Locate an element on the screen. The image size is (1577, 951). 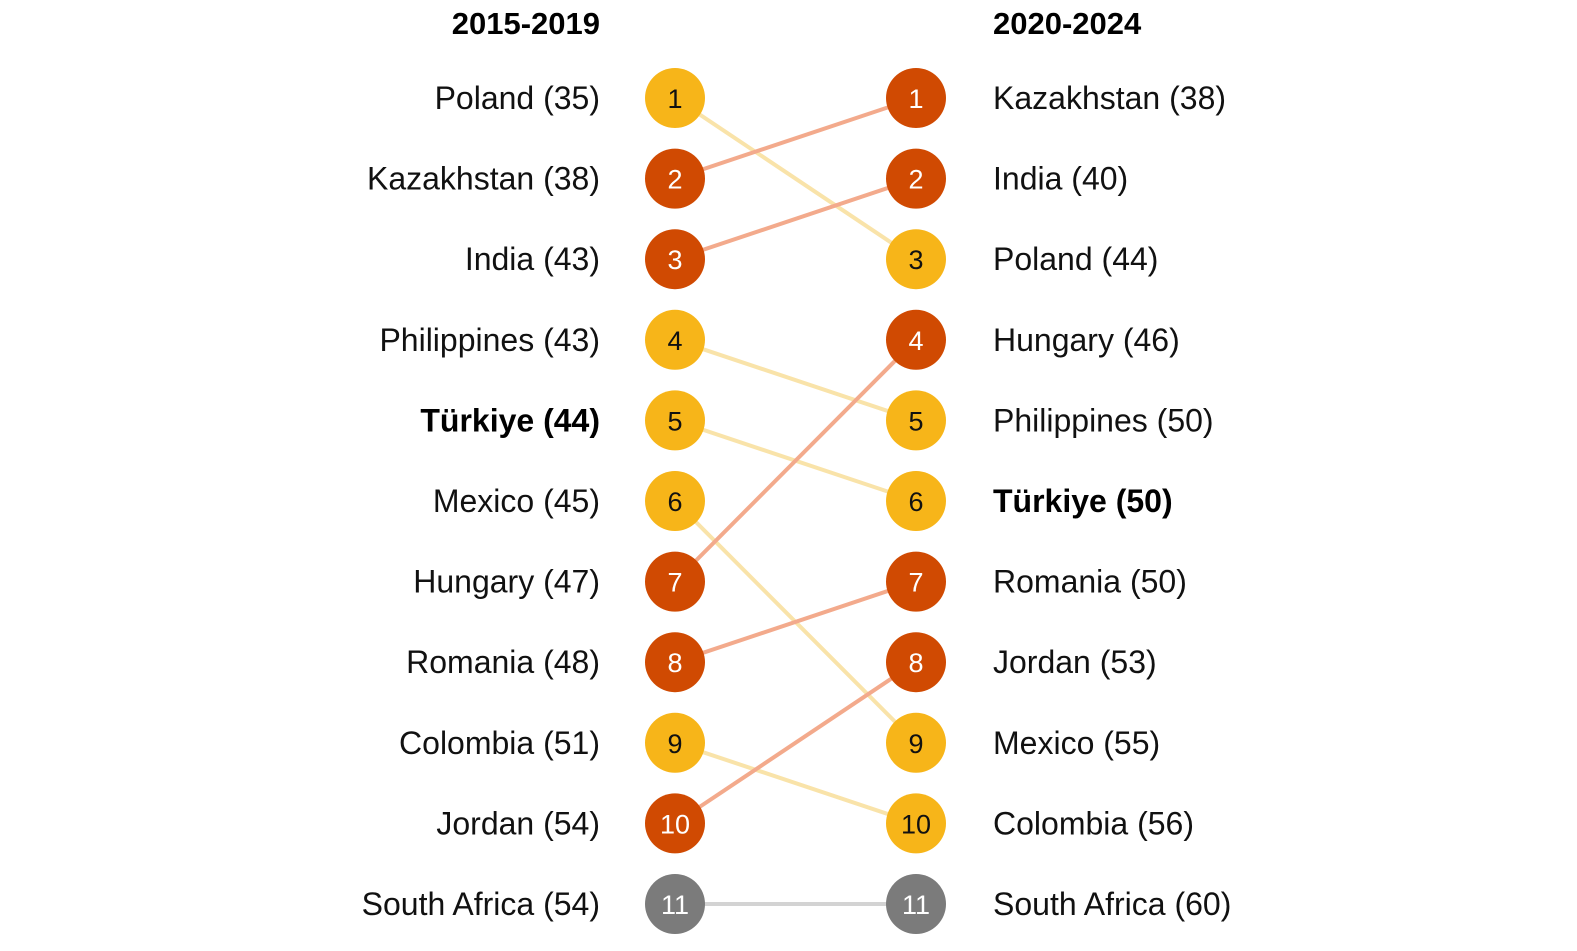
node-left-romania: 8 Romania (48) is located at coordinates (555, 662).